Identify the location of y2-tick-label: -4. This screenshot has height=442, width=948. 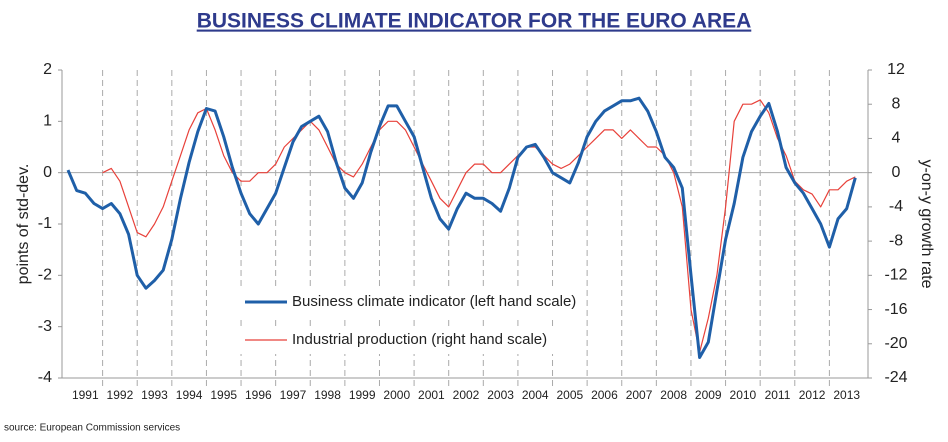
(896, 206).